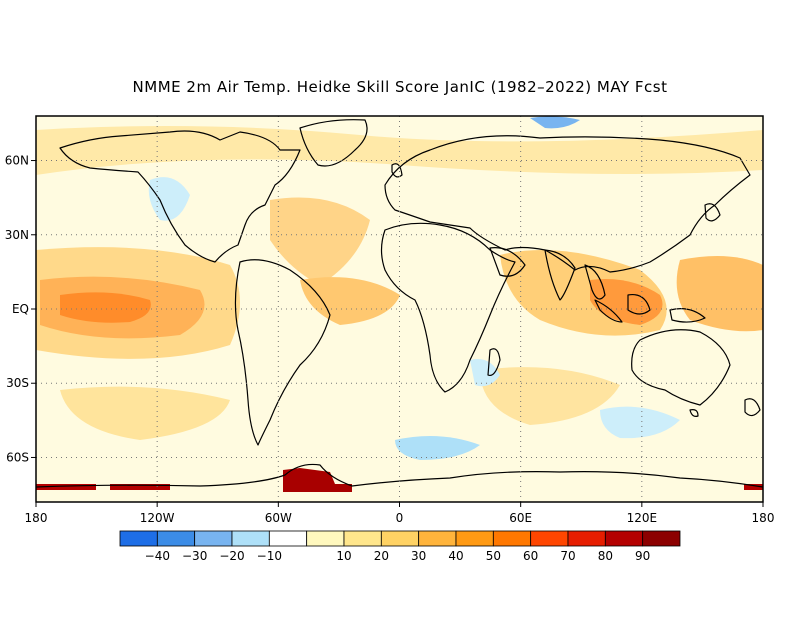 The height and width of the screenshot is (618, 800). Describe the element at coordinates (595, 282) in the screenshot. I see `coast-indochina` at that location.